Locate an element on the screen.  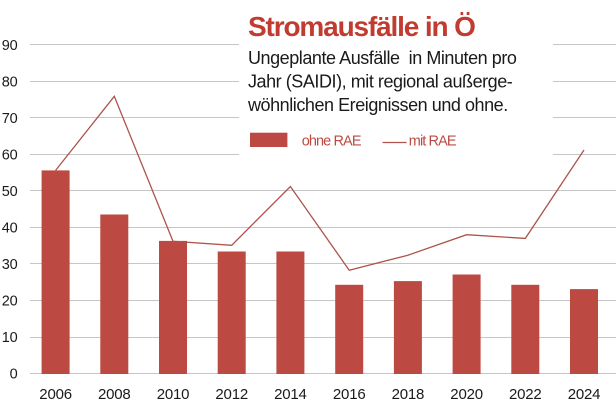
svg-text: 60 is located at coordinates (10, 156).